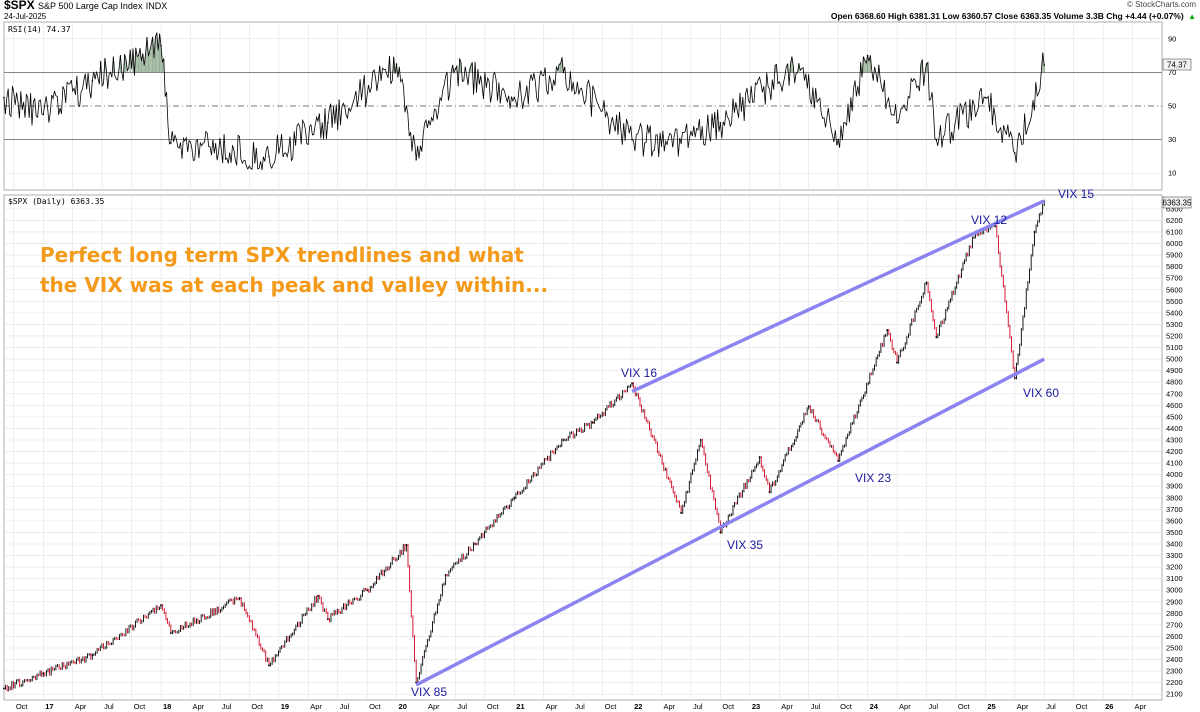  What do you see at coordinates (1174, 694) in the screenshot?
I see `price-tick-label: 2100` at bounding box center [1174, 694].